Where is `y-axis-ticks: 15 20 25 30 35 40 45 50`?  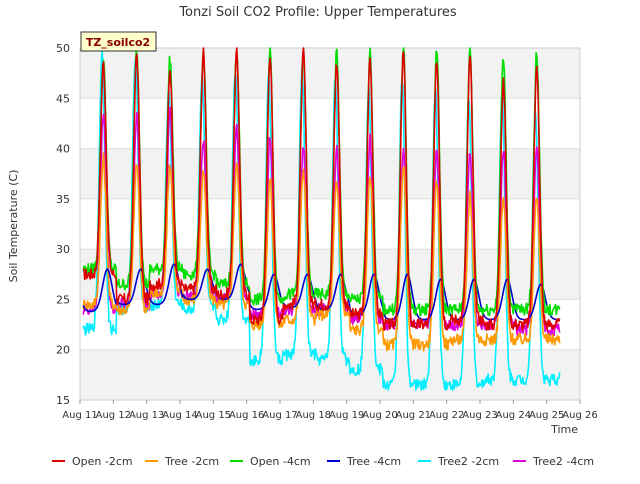
y-axis-ticks: 15 20 25 30 35 40 45 50 is located at coordinates (63, 224).